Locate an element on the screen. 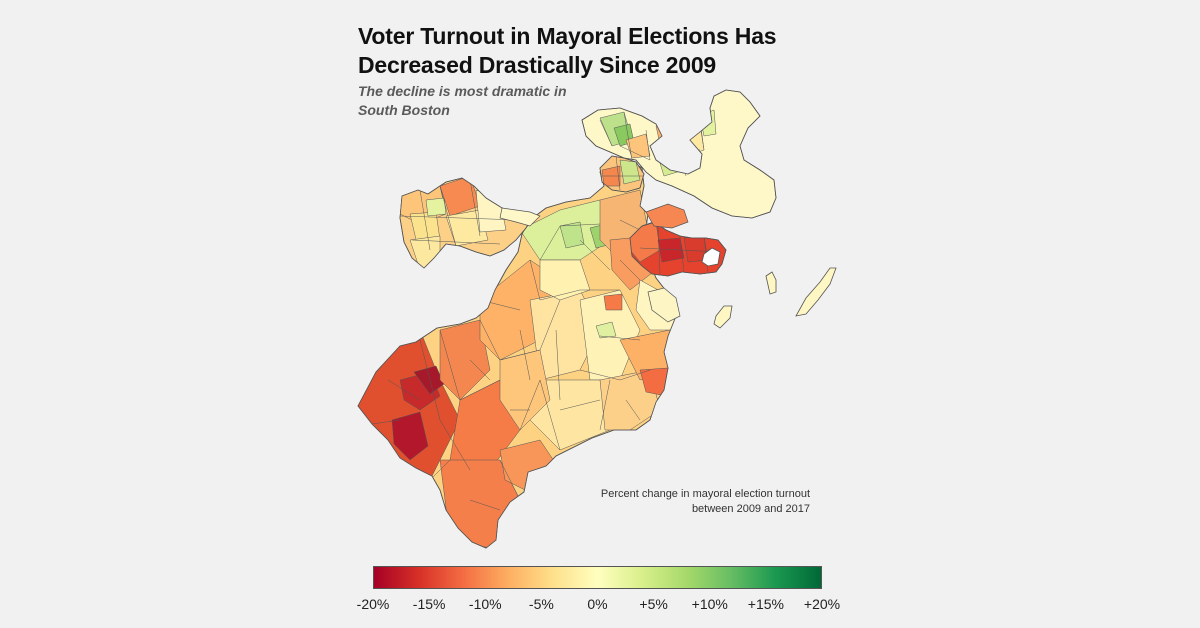 The image size is (1200, 628). map-title-line-1: Voter Turnout in Mayoral Elections Has is located at coordinates (567, 36).